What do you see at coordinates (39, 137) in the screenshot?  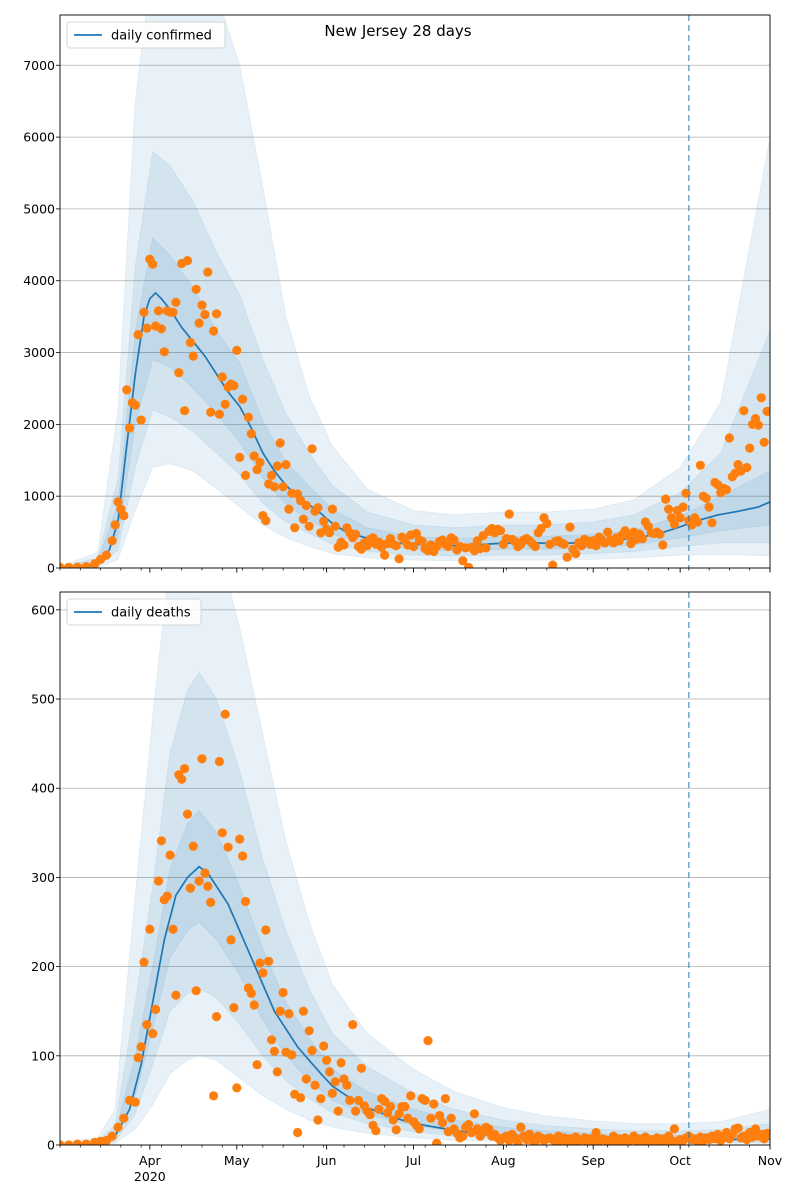 I see `y-tick-label: 6000` at bounding box center [39, 137].